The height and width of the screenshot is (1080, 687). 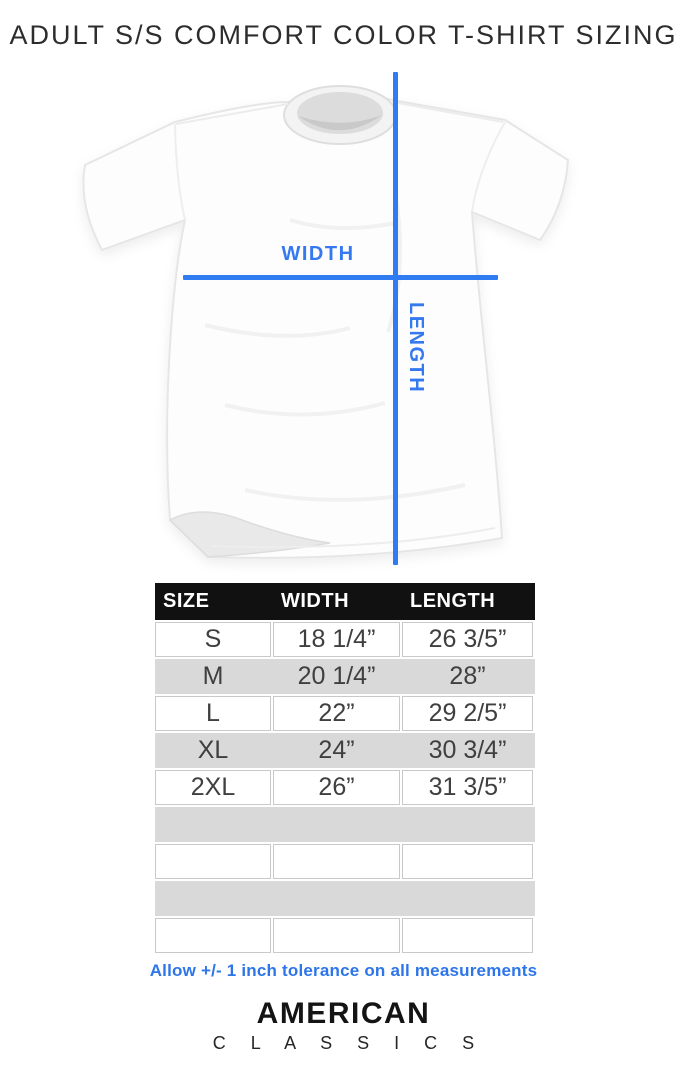 What do you see at coordinates (340, 277) in the screenshot?
I see `width-measure-line` at bounding box center [340, 277].